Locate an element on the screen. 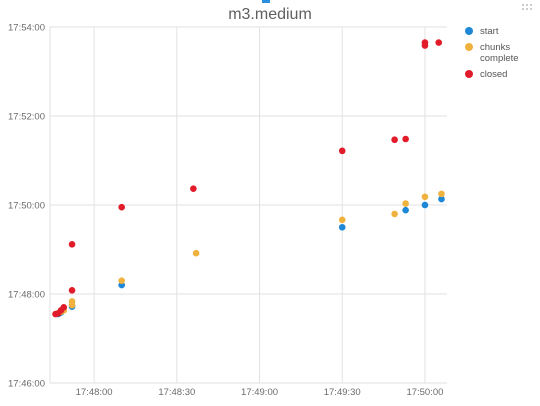 The width and height of the screenshot is (540, 406). legend-label: chunks complete is located at coordinates (499, 53).